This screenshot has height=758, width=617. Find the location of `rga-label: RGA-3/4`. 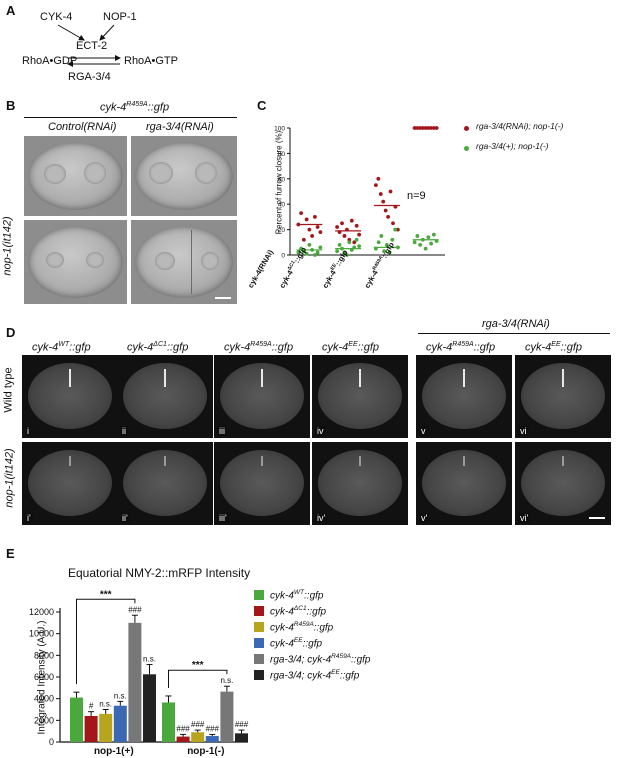

rga-label: RGA-3/4 is located at coordinates (89, 77).